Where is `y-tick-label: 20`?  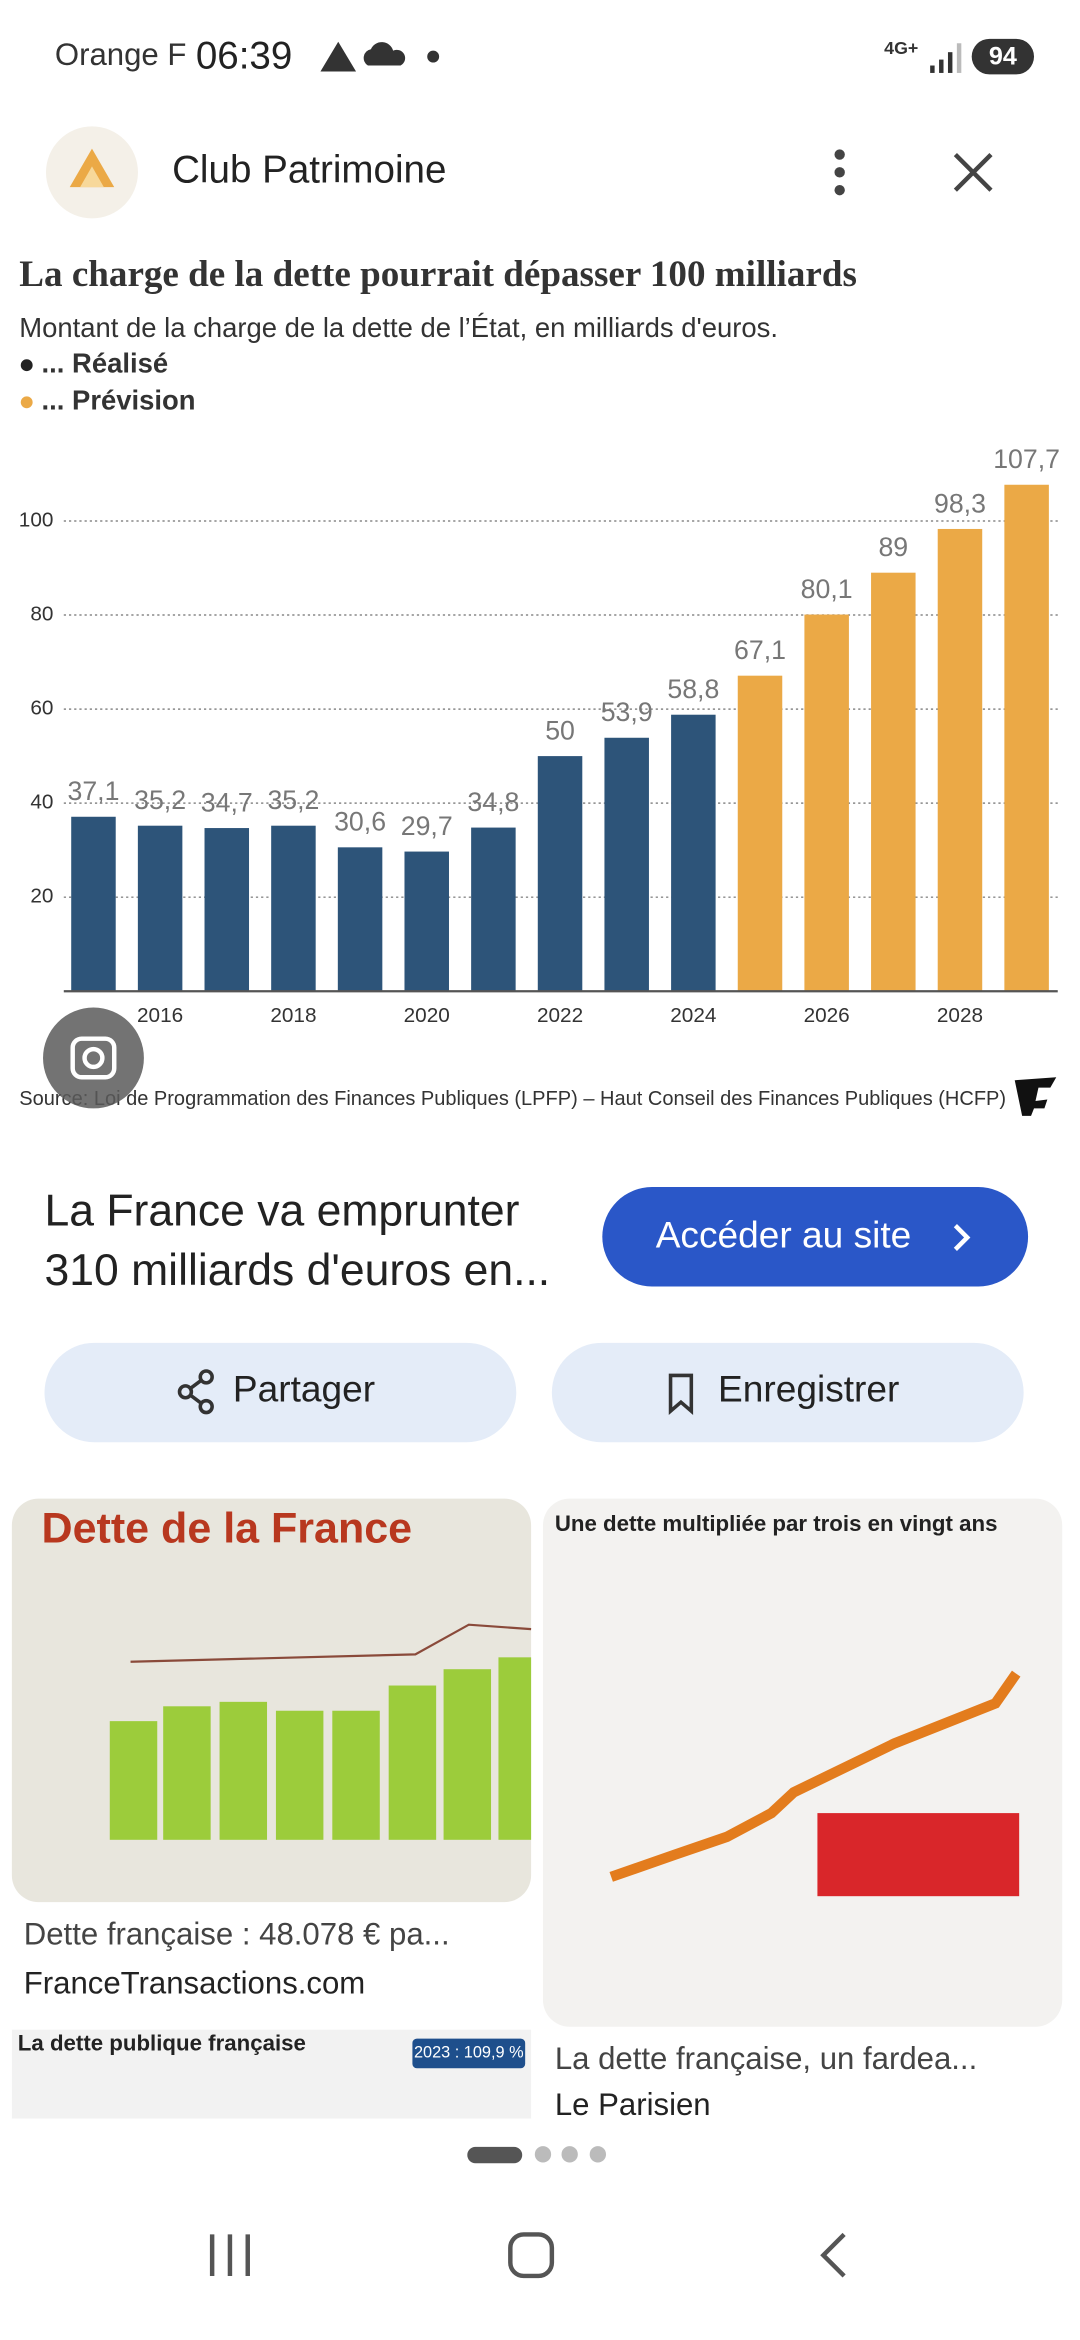
y-tick-label: 20 is located at coordinates (41, 896).